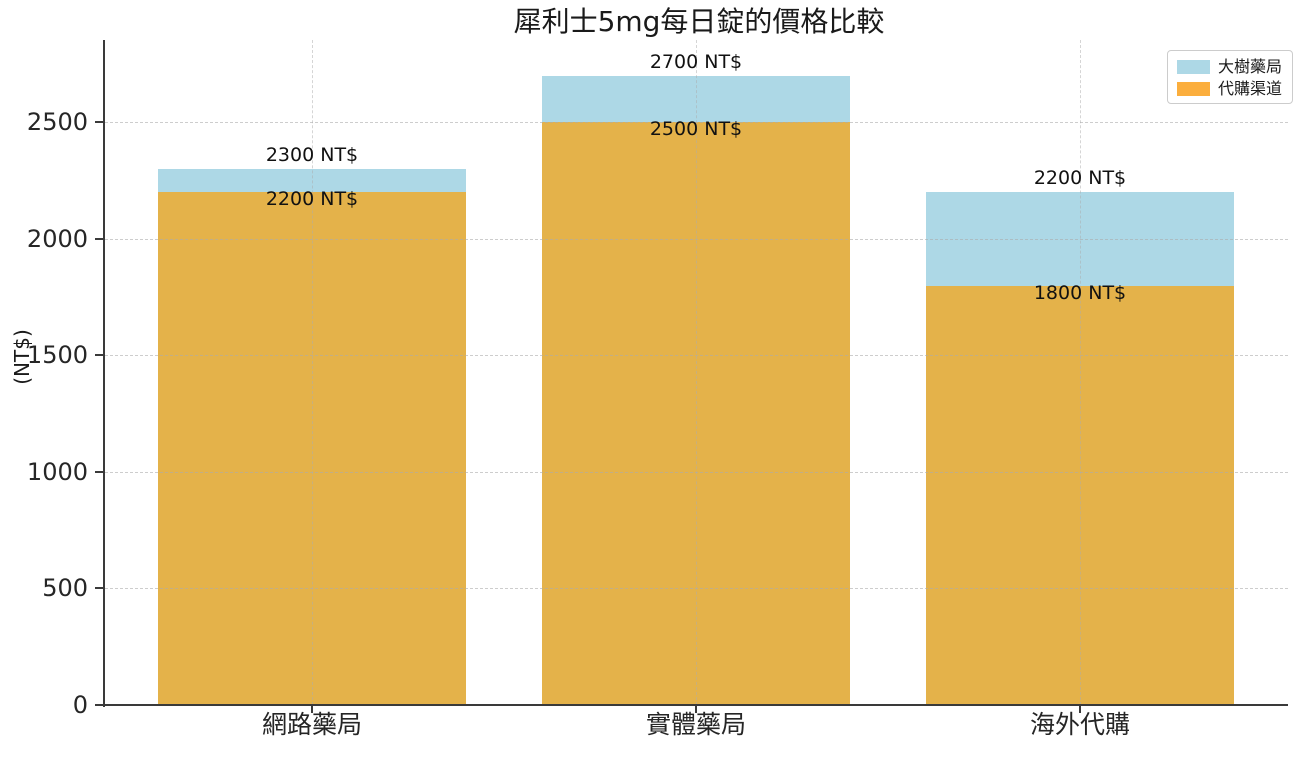  I want to click on y-tick-label-2500: 2500, so click(57, 122).